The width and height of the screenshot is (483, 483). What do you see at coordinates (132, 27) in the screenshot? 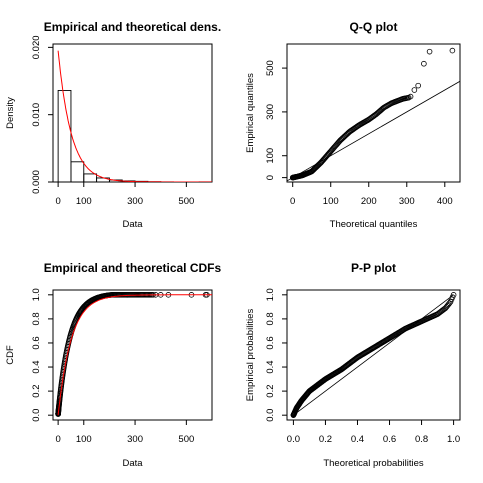
I see `chart-title: Empirical and theoretical dens.` at bounding box center [132, 27].